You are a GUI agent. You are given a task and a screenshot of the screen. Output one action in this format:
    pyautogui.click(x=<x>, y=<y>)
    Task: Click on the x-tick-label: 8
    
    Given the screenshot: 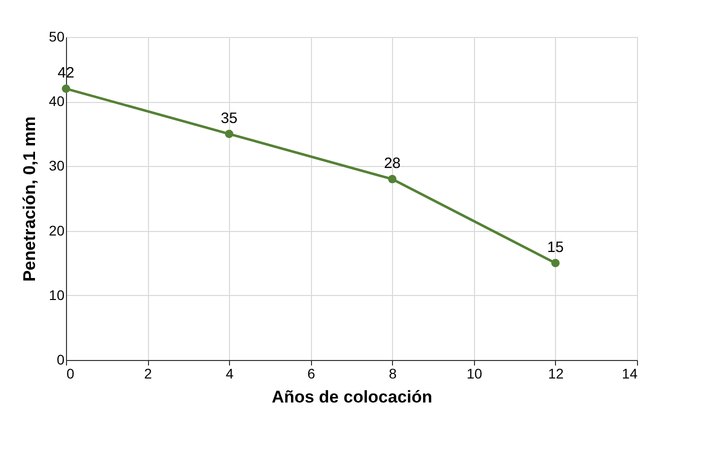 What is the action you would take?
    pyautogui.click(x=392, y=374)
    